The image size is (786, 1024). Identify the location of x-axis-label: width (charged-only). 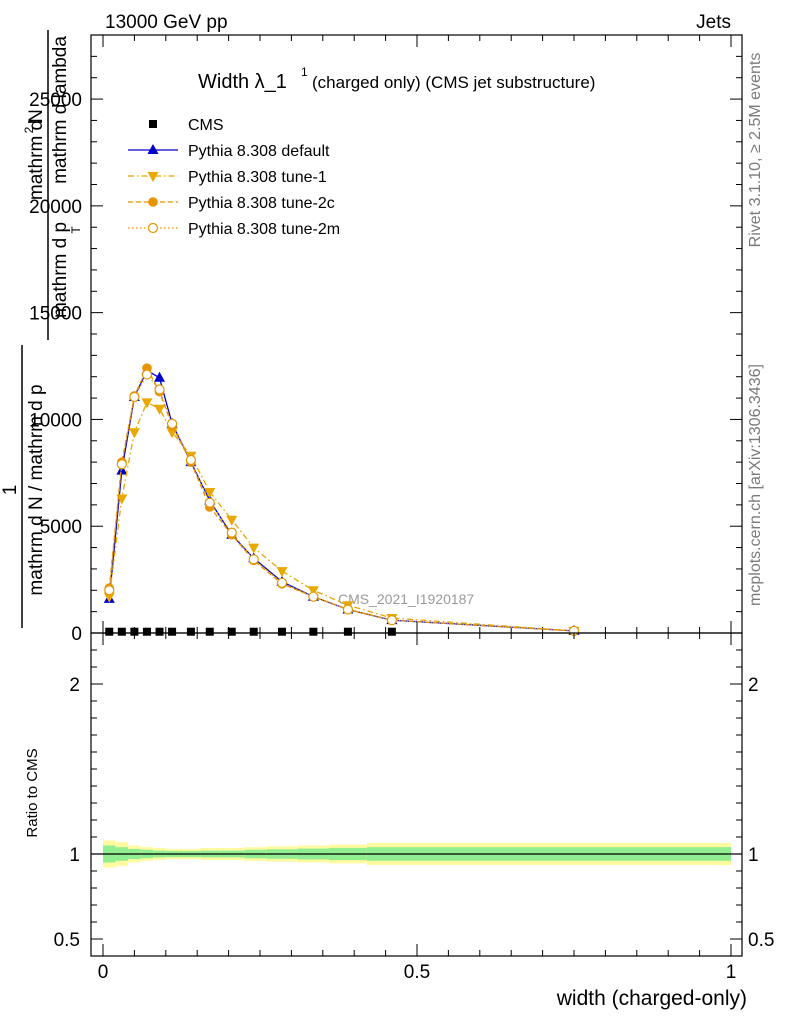
(651, 998).